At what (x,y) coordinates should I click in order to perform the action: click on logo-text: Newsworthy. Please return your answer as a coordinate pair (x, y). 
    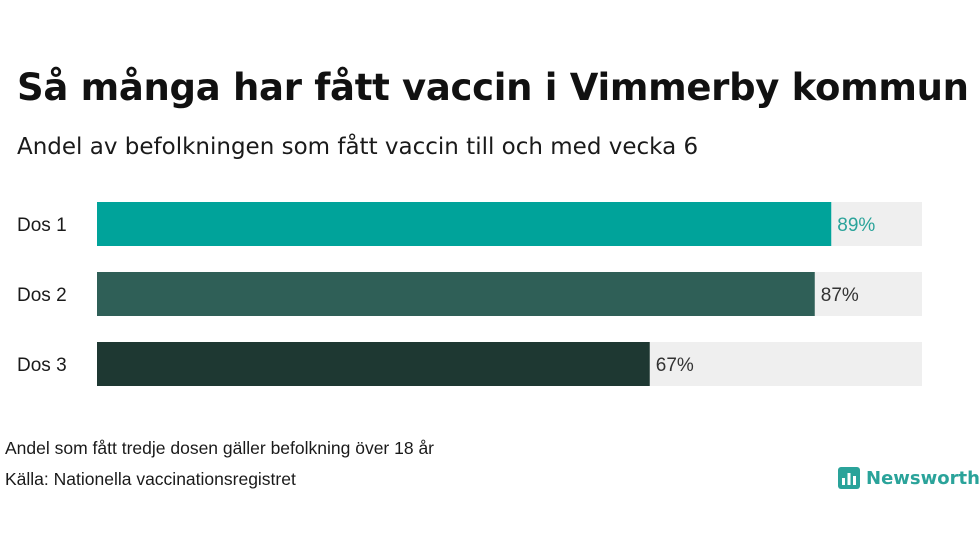
    Looking at the image, I should click on (923, 478).